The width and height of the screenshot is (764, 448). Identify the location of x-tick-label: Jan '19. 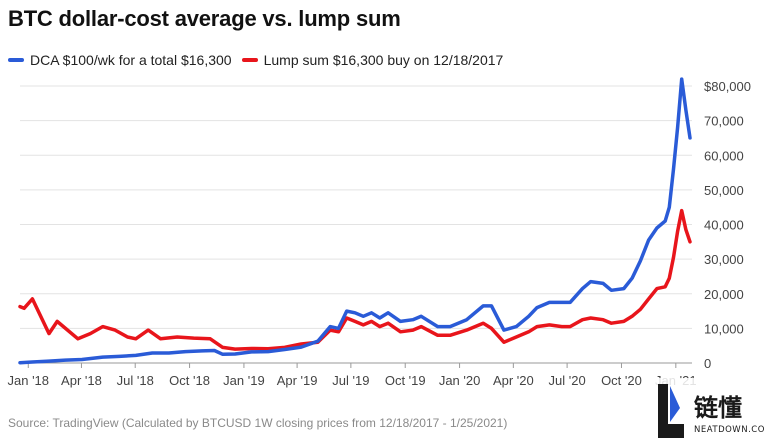
(244, 380).